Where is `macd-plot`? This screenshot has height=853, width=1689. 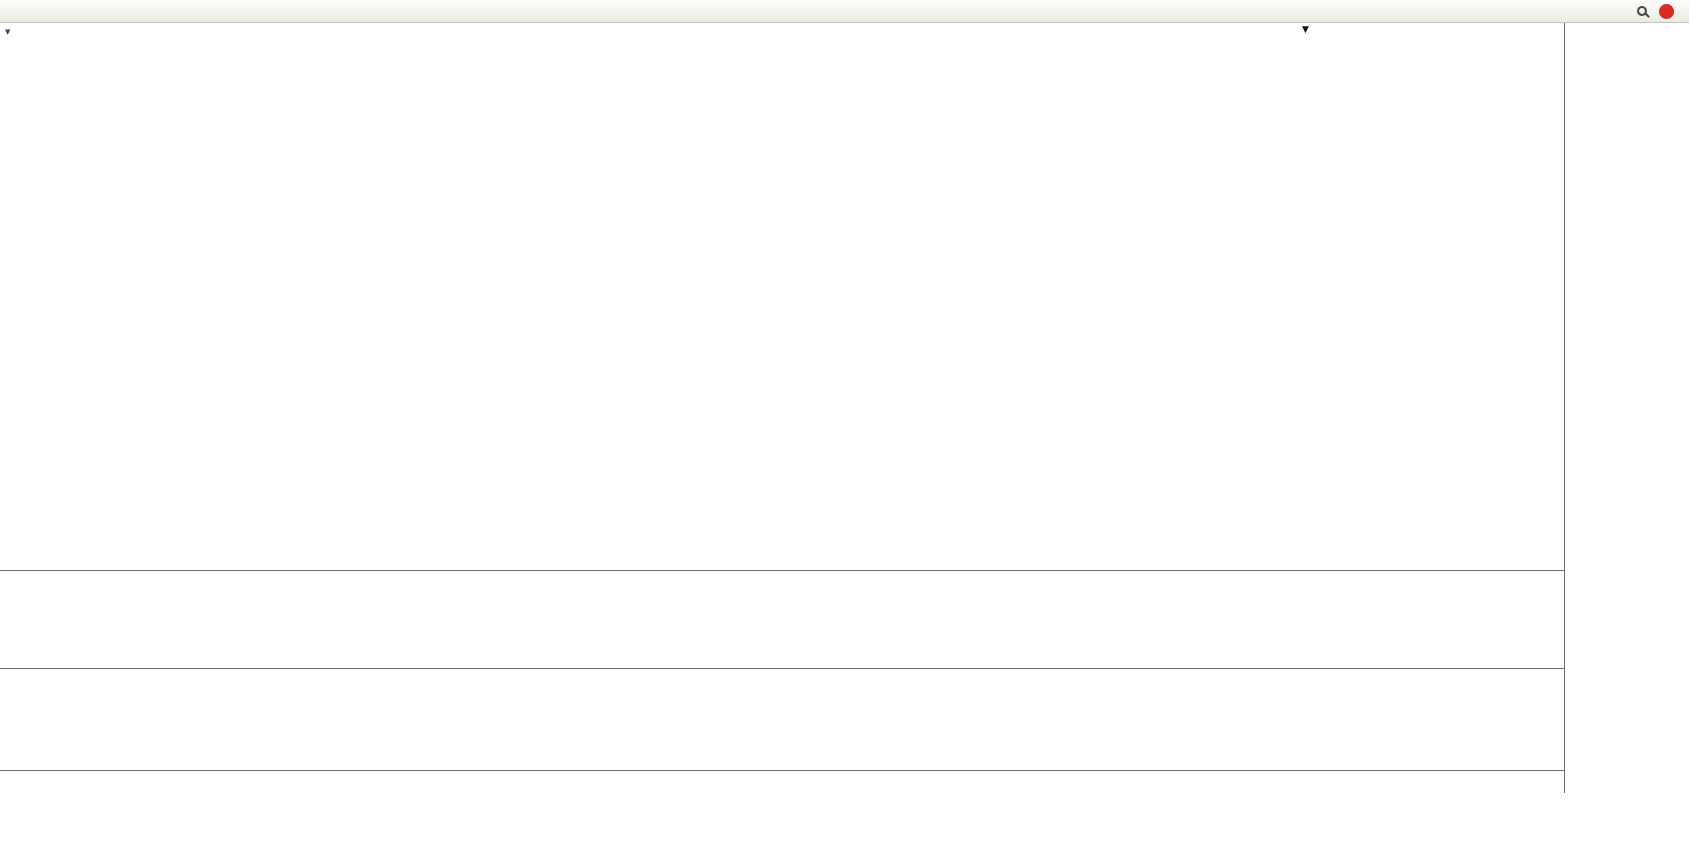 macd-plot is located at coordinates (782, 619).